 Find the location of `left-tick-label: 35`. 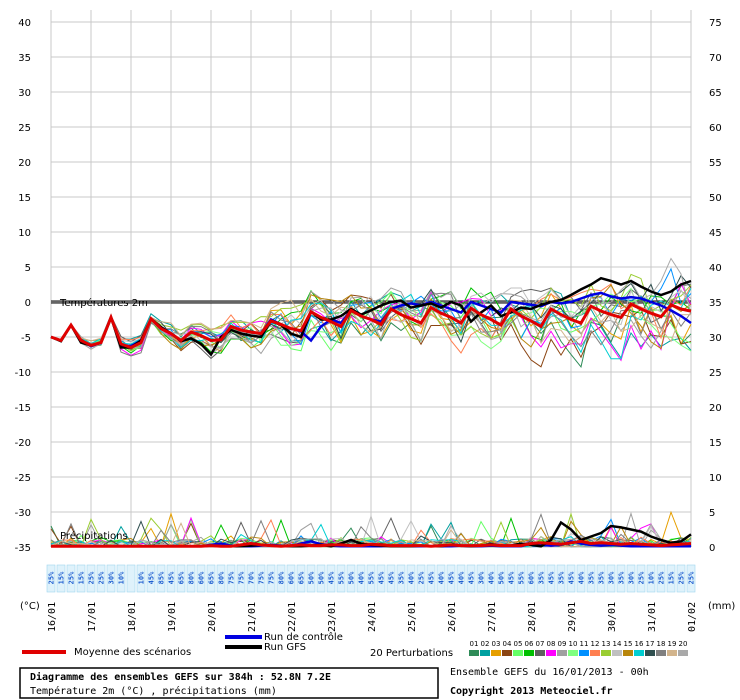

left-tick-label: 35 is located at coordinates (24, 58).